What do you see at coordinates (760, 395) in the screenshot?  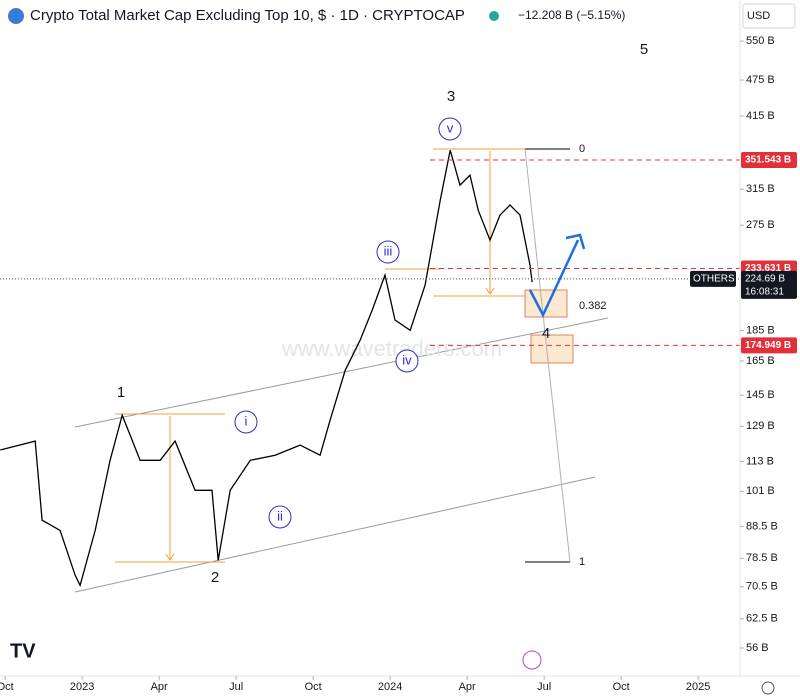 I see `y-tick-label: 145 B` at bounding box center [760, 395].